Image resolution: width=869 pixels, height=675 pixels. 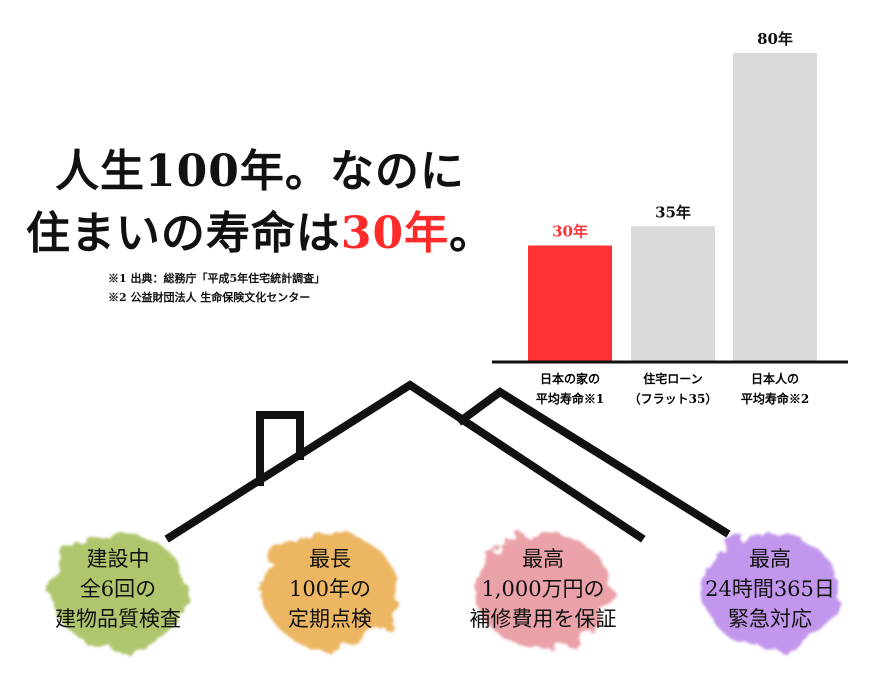 I want to click on feature-4: 最高 24時間365日 緊急対応, so click(x=770, y=589).